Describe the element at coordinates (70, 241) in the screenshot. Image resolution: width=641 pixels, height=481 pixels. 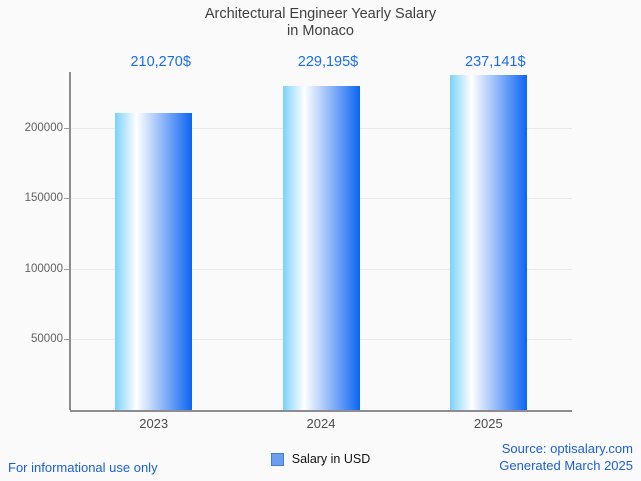
I see `y-axis-line` at that location.